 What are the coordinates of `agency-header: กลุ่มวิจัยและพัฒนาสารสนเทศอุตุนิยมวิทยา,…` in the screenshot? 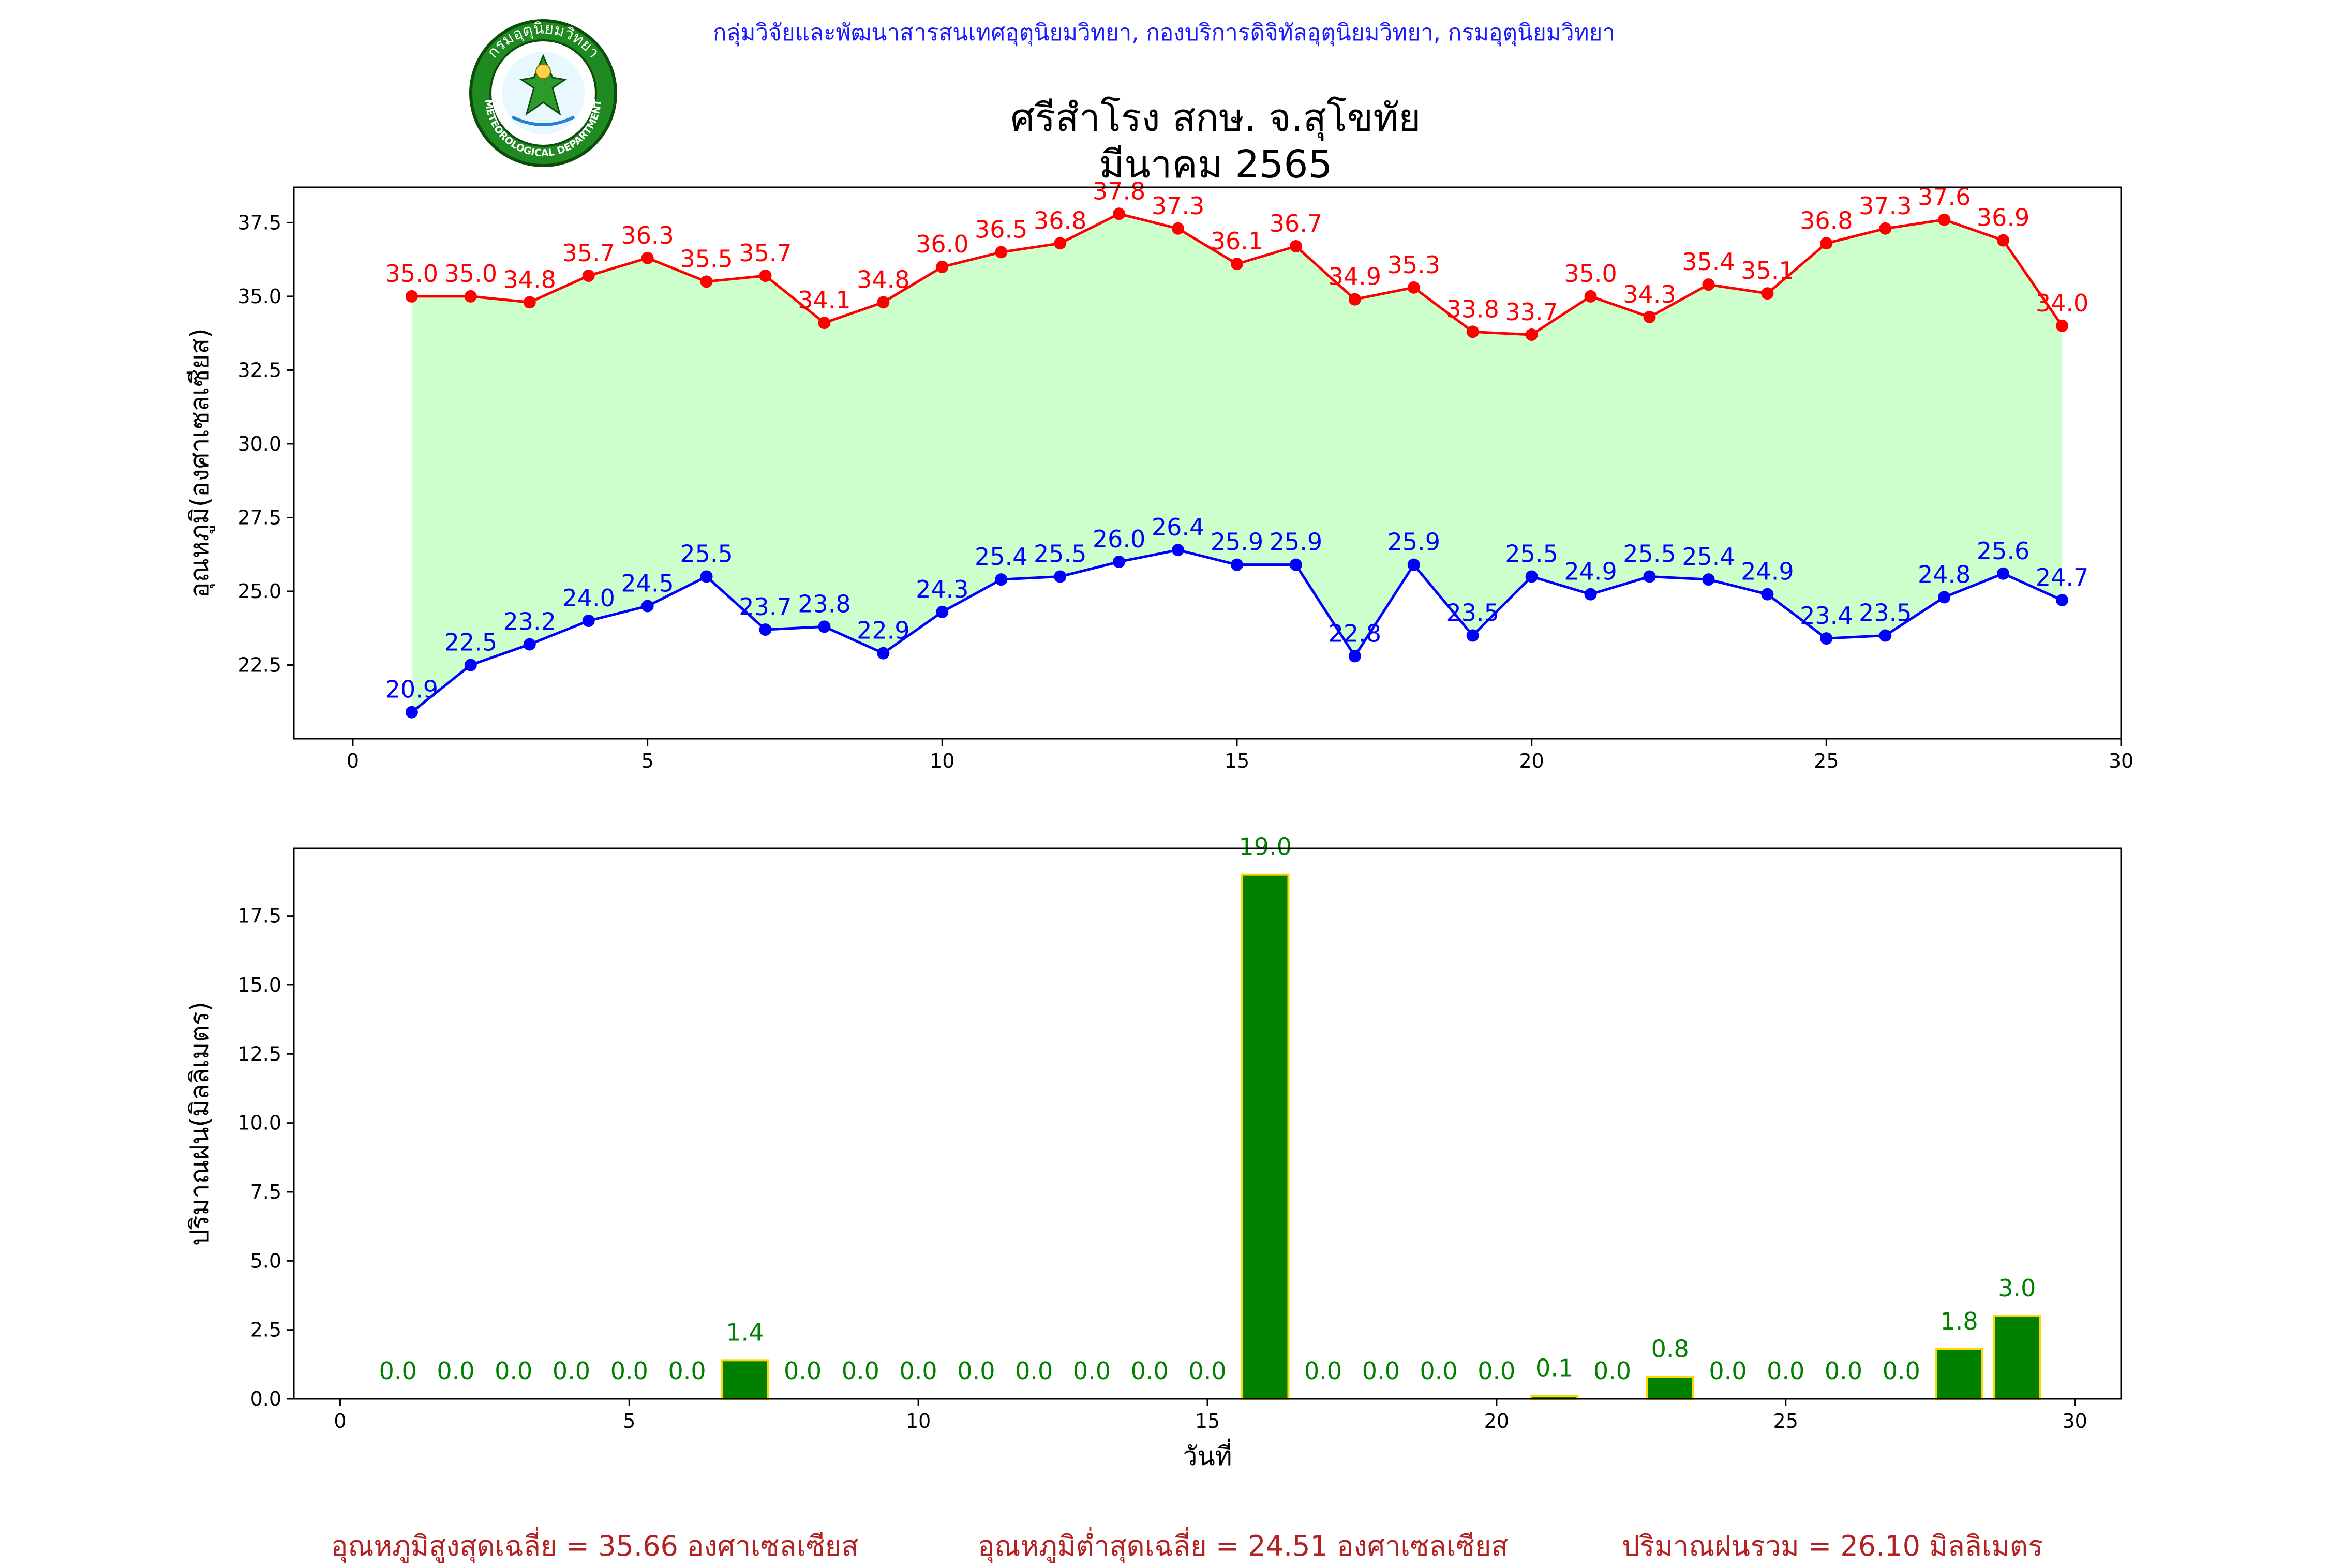 It's located at (1164, 33).